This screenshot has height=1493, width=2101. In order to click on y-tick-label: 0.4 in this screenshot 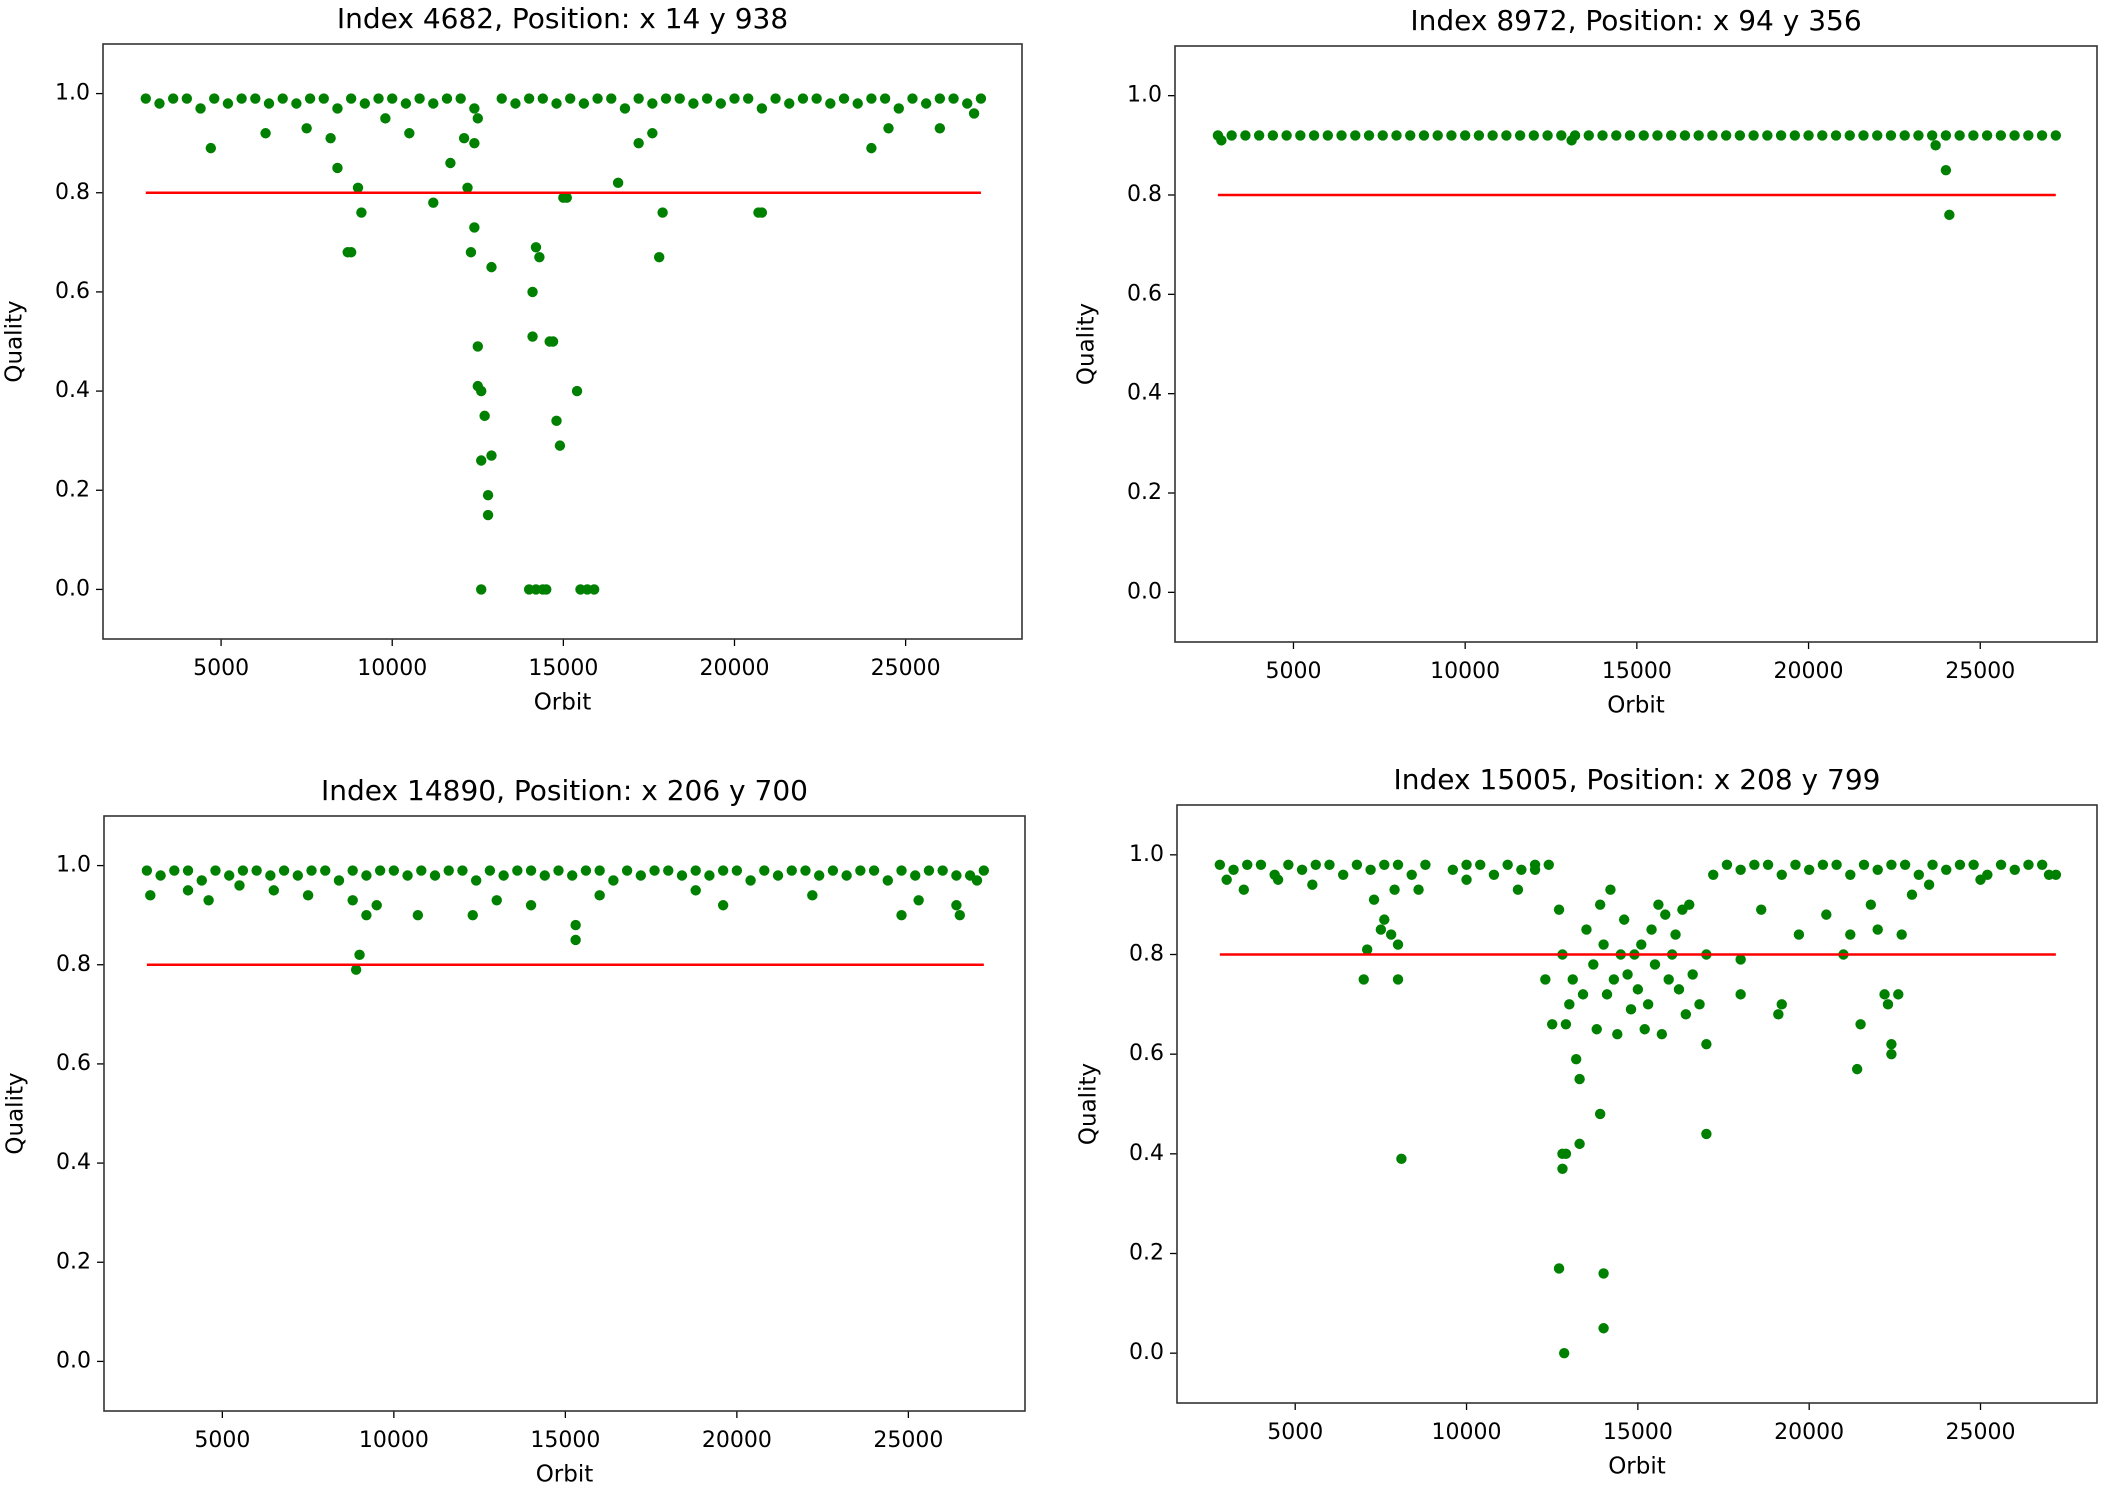, I will do `click(73, 1162)`.